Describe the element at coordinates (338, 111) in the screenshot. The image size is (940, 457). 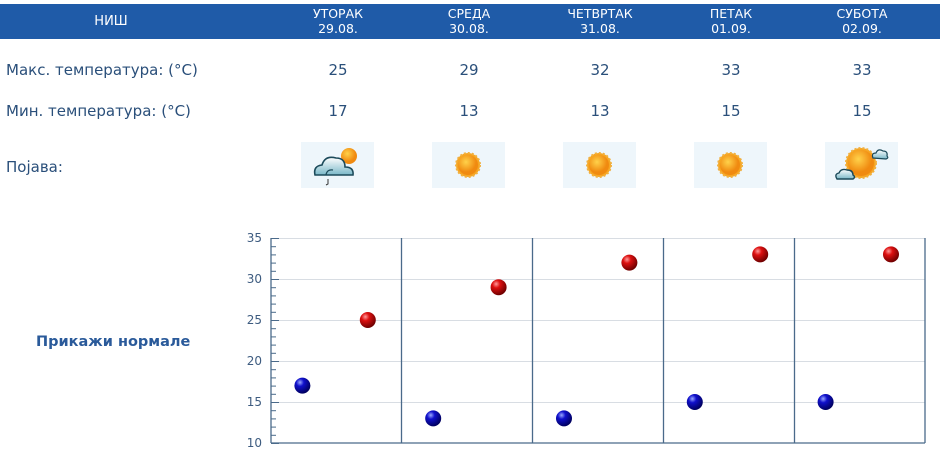
I see `min-temp-value: 17` at that location.